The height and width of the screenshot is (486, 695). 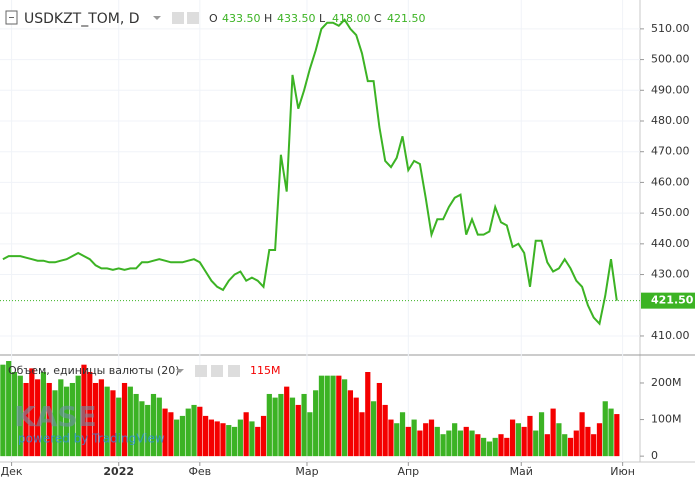 I want to click on watermark-logo: KASE, so click(x=55, y=416).